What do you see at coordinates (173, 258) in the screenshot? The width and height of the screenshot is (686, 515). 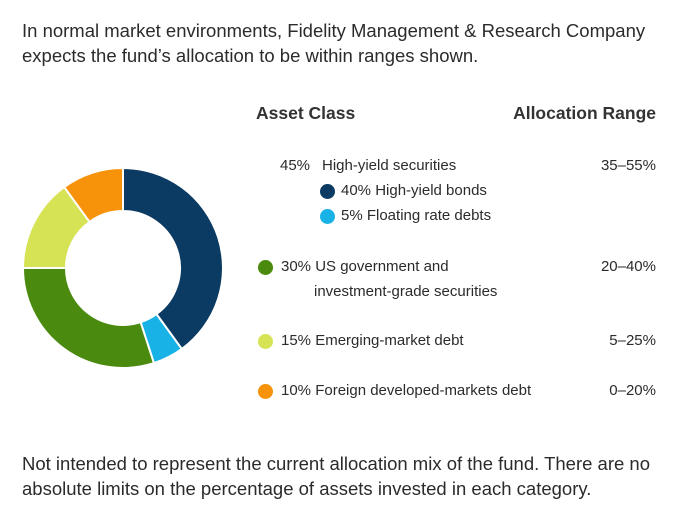 I see `donut-slice-high-yield-bonds` at bounding box center [173, 258].